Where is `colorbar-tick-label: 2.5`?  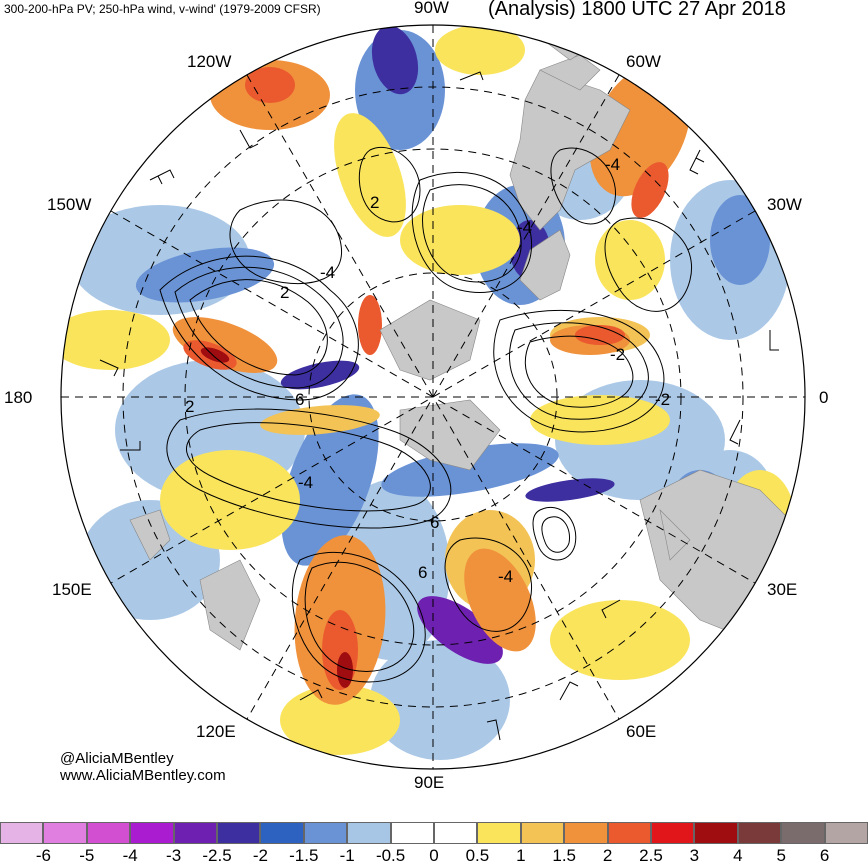
colorbar-tick-label: 2.5 is located at coordinates (651, 855).